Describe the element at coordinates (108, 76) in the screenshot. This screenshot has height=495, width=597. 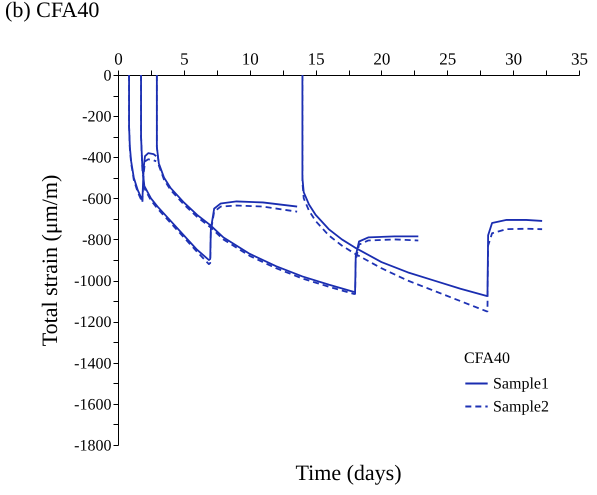
I see `y-tick-label: 0` at that location.